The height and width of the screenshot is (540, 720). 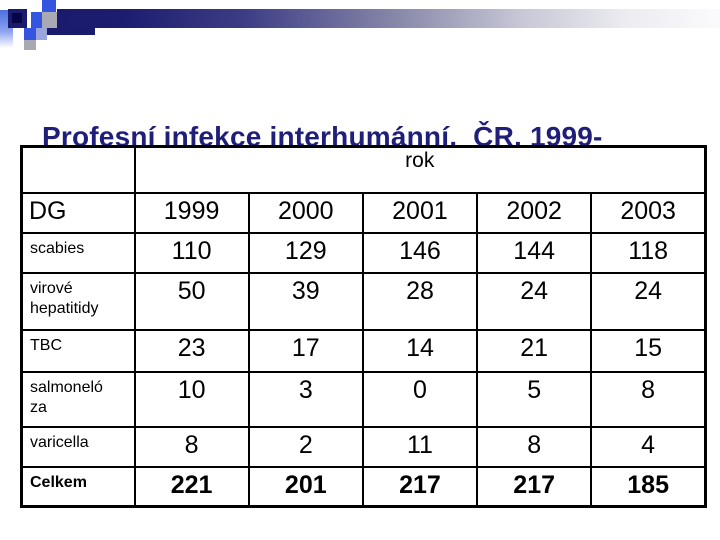 I want to click on decor-square-blue-mid, so click(x=36, y=20).